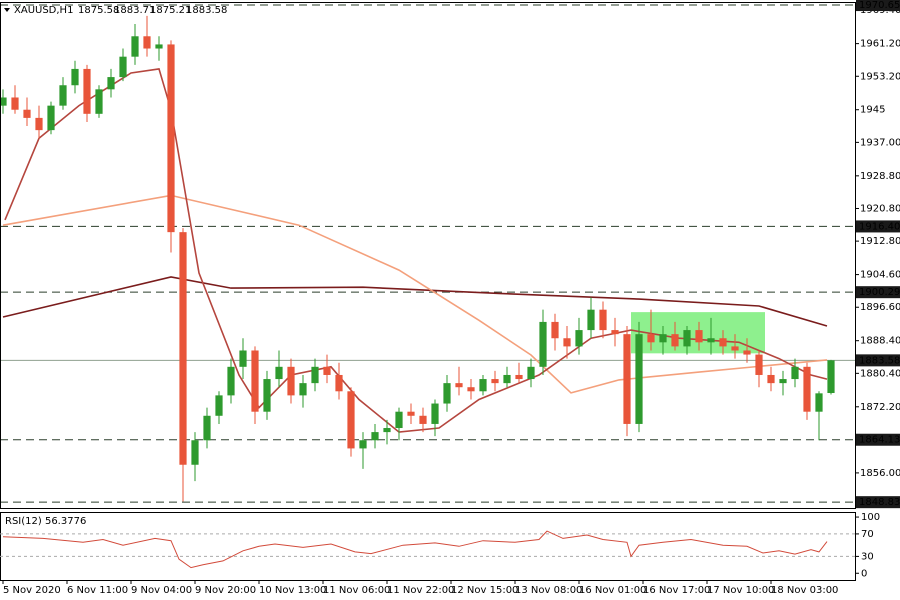 This screenshot has height=600, width=900. I want to click on level-label: 1970.65, so click(879, 5).